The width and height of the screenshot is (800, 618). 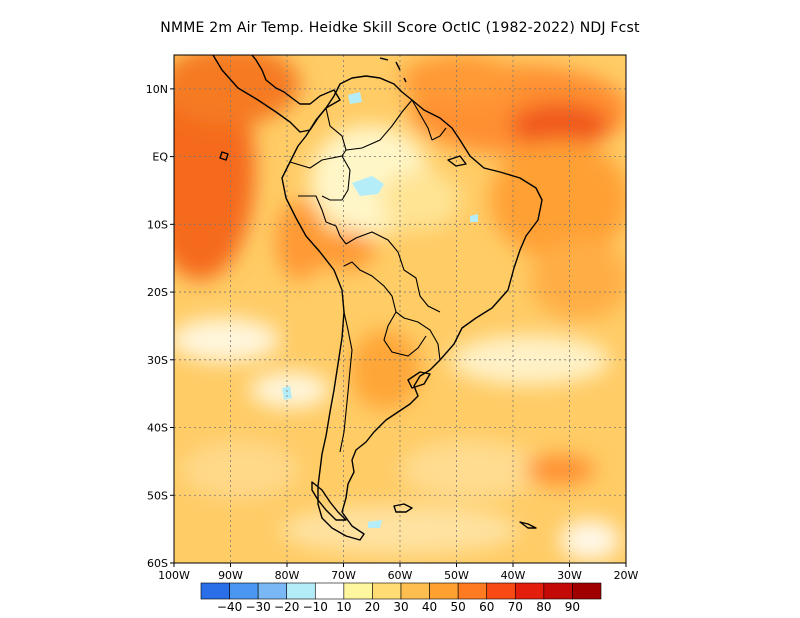 What do you see at coordinates (157, 563) in the screenshot?
I see `lat-tick-label: 60S` at bounding box center [157, 563].